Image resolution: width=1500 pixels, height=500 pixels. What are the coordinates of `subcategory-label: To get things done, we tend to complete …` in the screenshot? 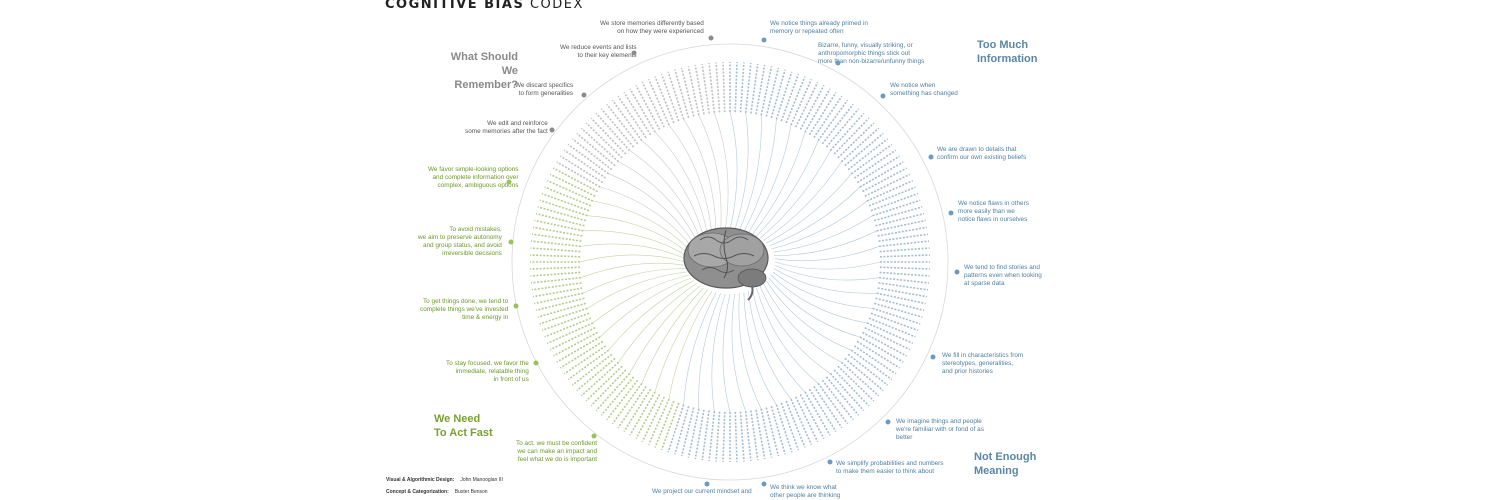 It's located at (464, 309).